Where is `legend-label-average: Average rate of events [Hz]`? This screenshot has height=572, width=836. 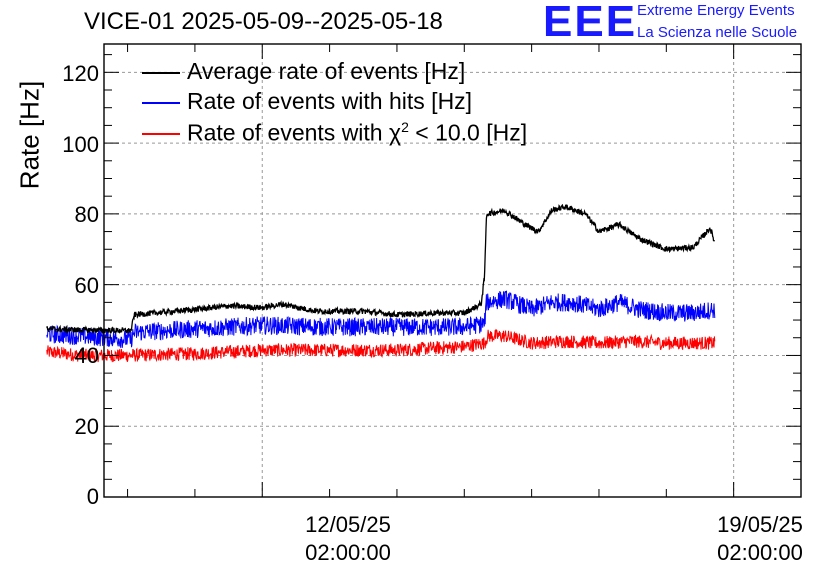 legend-label-average: Average rate of events [Hz] is located at coordinates (326, 71).